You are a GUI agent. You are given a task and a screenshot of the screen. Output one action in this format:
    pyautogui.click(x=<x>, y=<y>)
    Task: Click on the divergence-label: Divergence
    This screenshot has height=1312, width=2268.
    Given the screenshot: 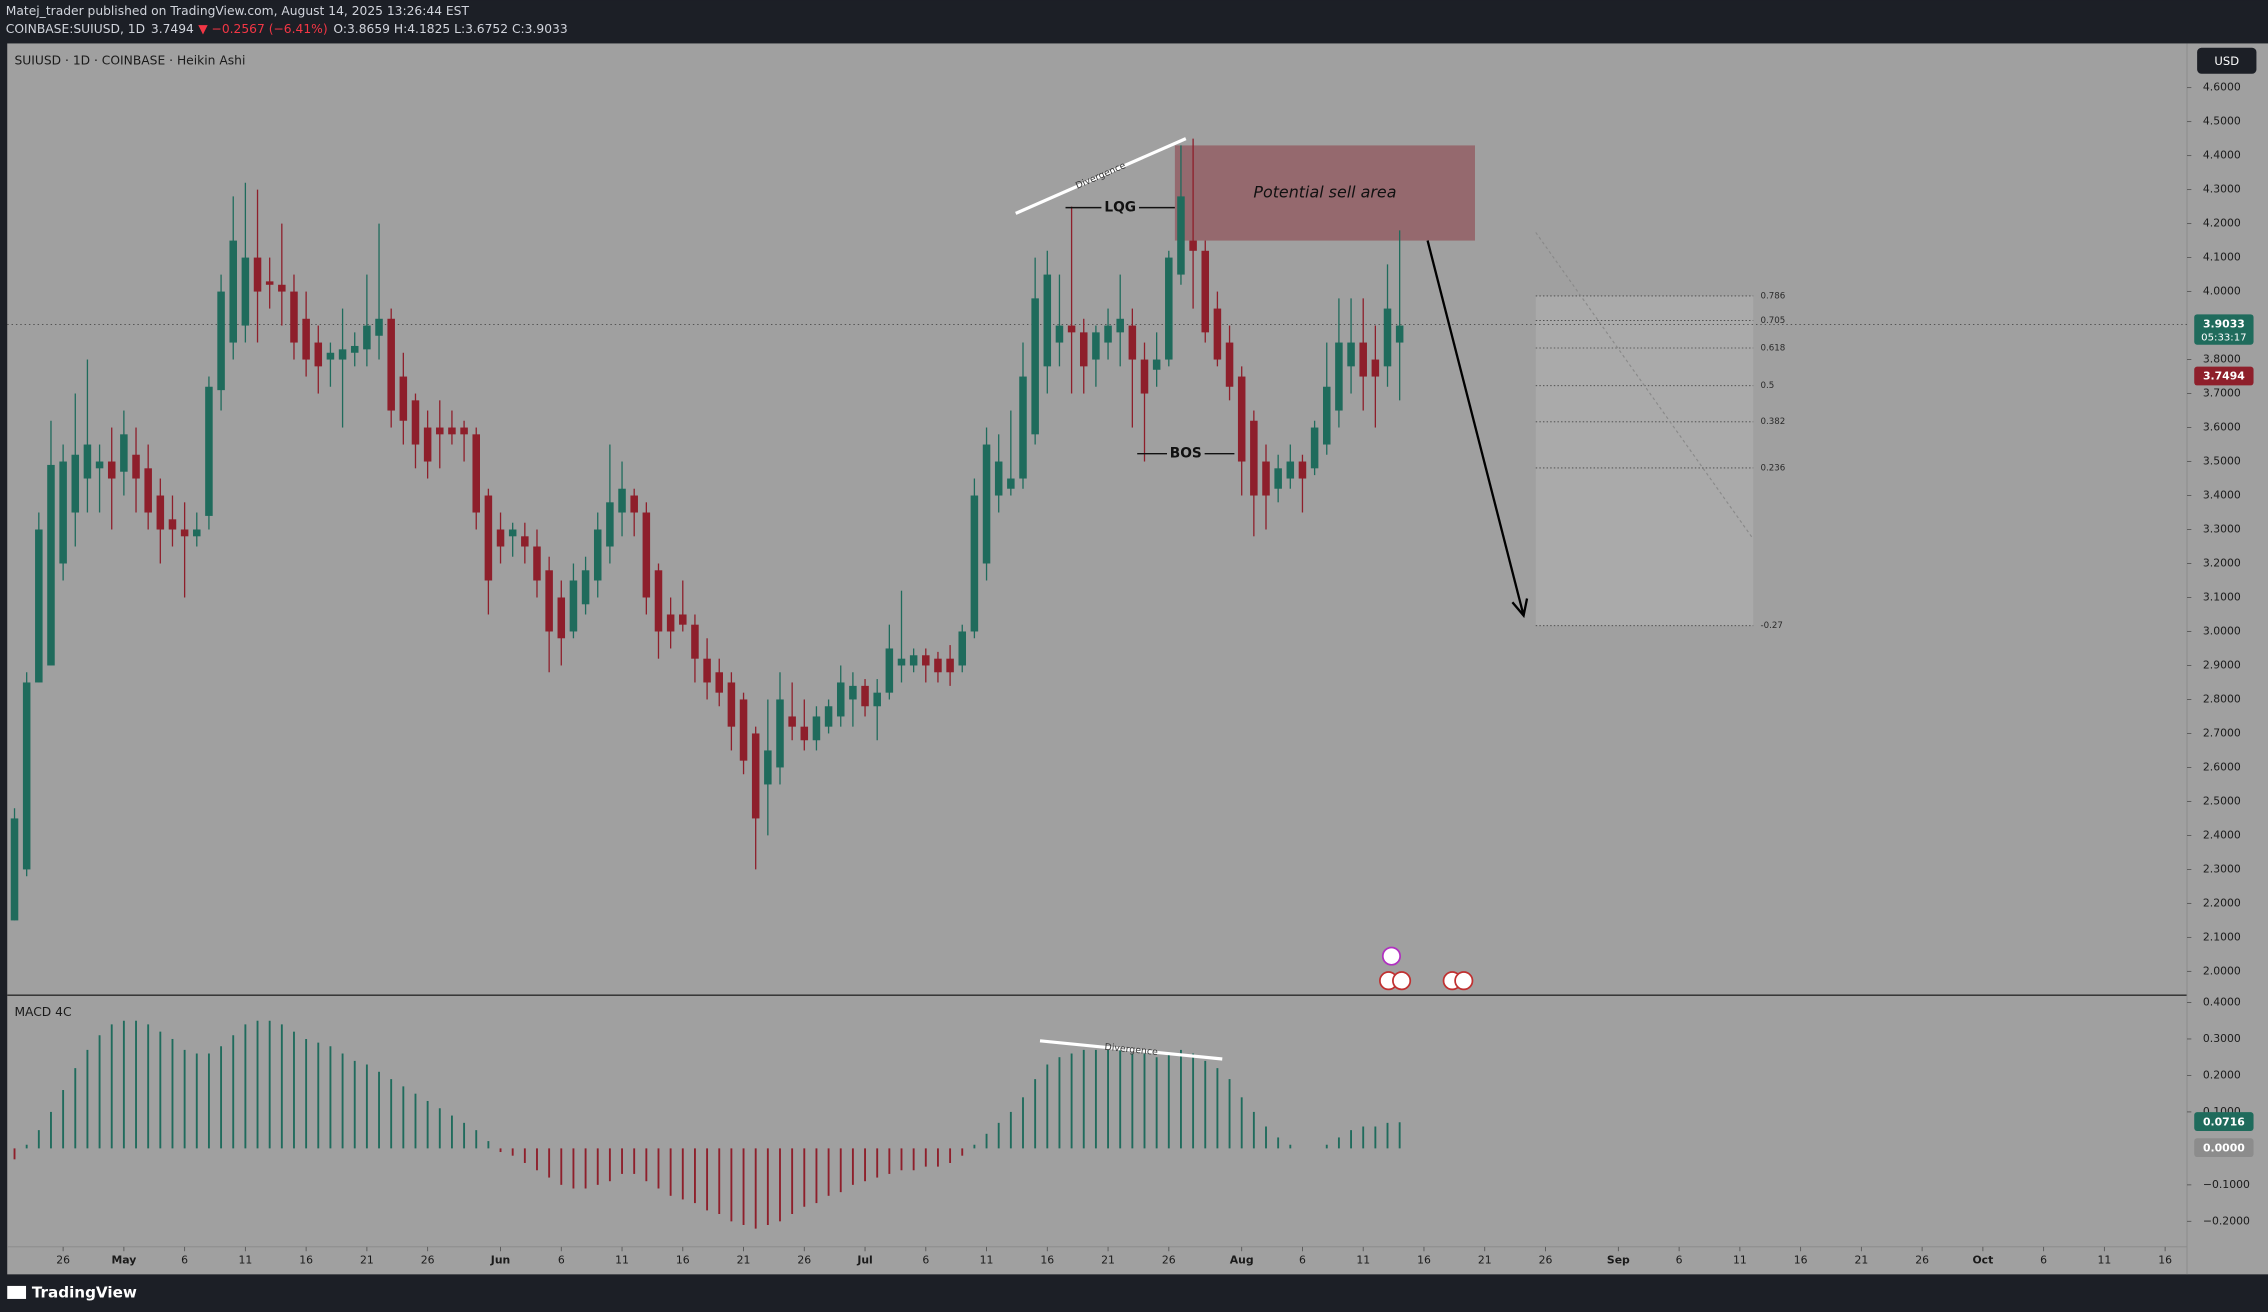 What is the action you would take?
    pyautogui.click(x=1131, y=1050)
    